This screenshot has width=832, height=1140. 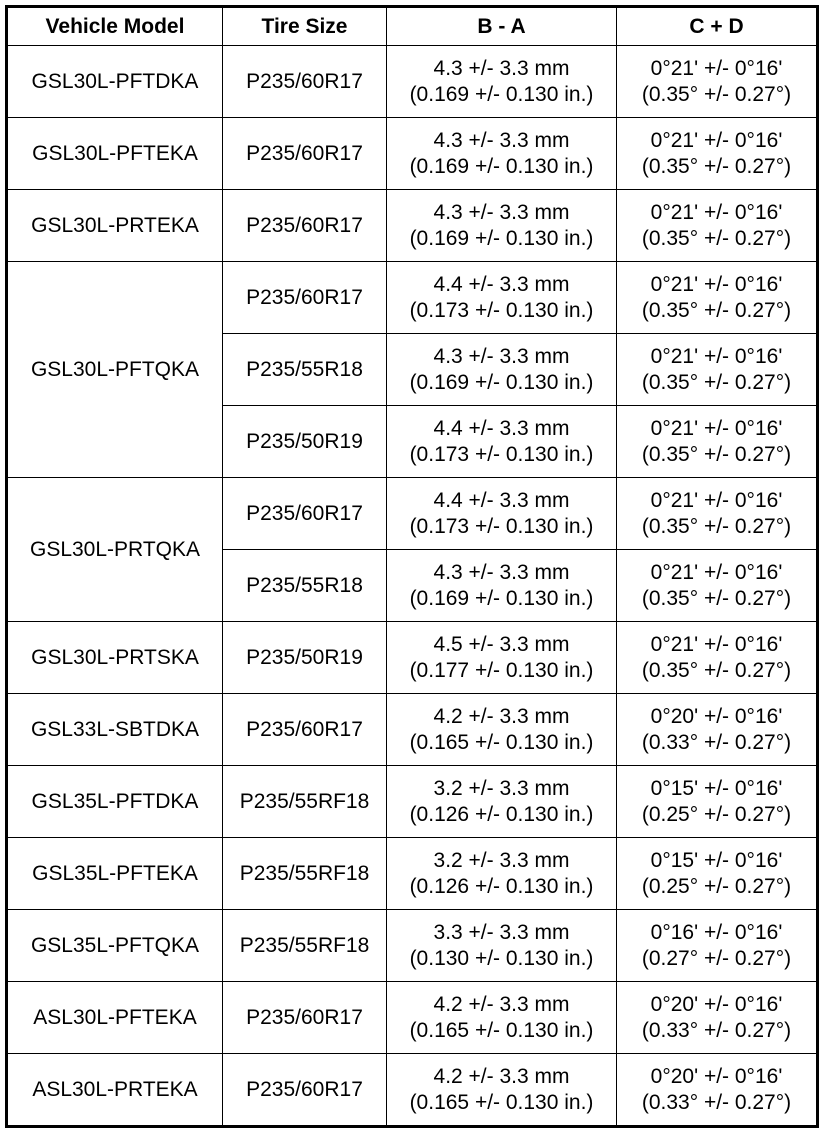 I want to click on b-minus-a-cell: 3.2 +/- 3.3 mm (0.126 +/- 0.130 in.), so click(x=501, y=873).